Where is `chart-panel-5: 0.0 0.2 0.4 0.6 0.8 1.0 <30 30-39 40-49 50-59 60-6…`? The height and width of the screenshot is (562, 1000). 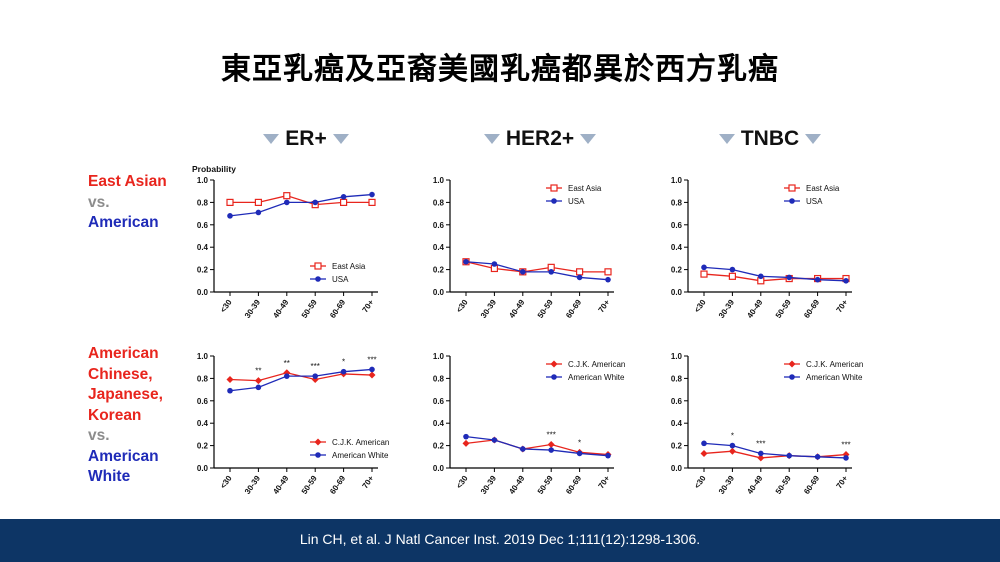
chart-panel-5: 0.0 0.2 0.4 0.6 0.8 1.0 <30 30-39 40-49 50-59 60-6… is located at coordinates (529, 424).